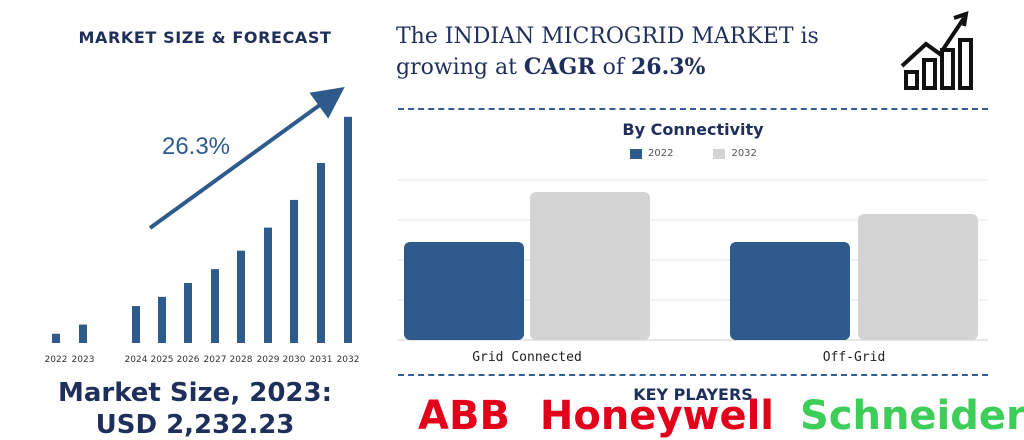 This screenshot has width=1024, height=440. Describe the element at coordinates (136, 360) in the screenshot. I see `forecast-tick-2024: 2024` at that location.